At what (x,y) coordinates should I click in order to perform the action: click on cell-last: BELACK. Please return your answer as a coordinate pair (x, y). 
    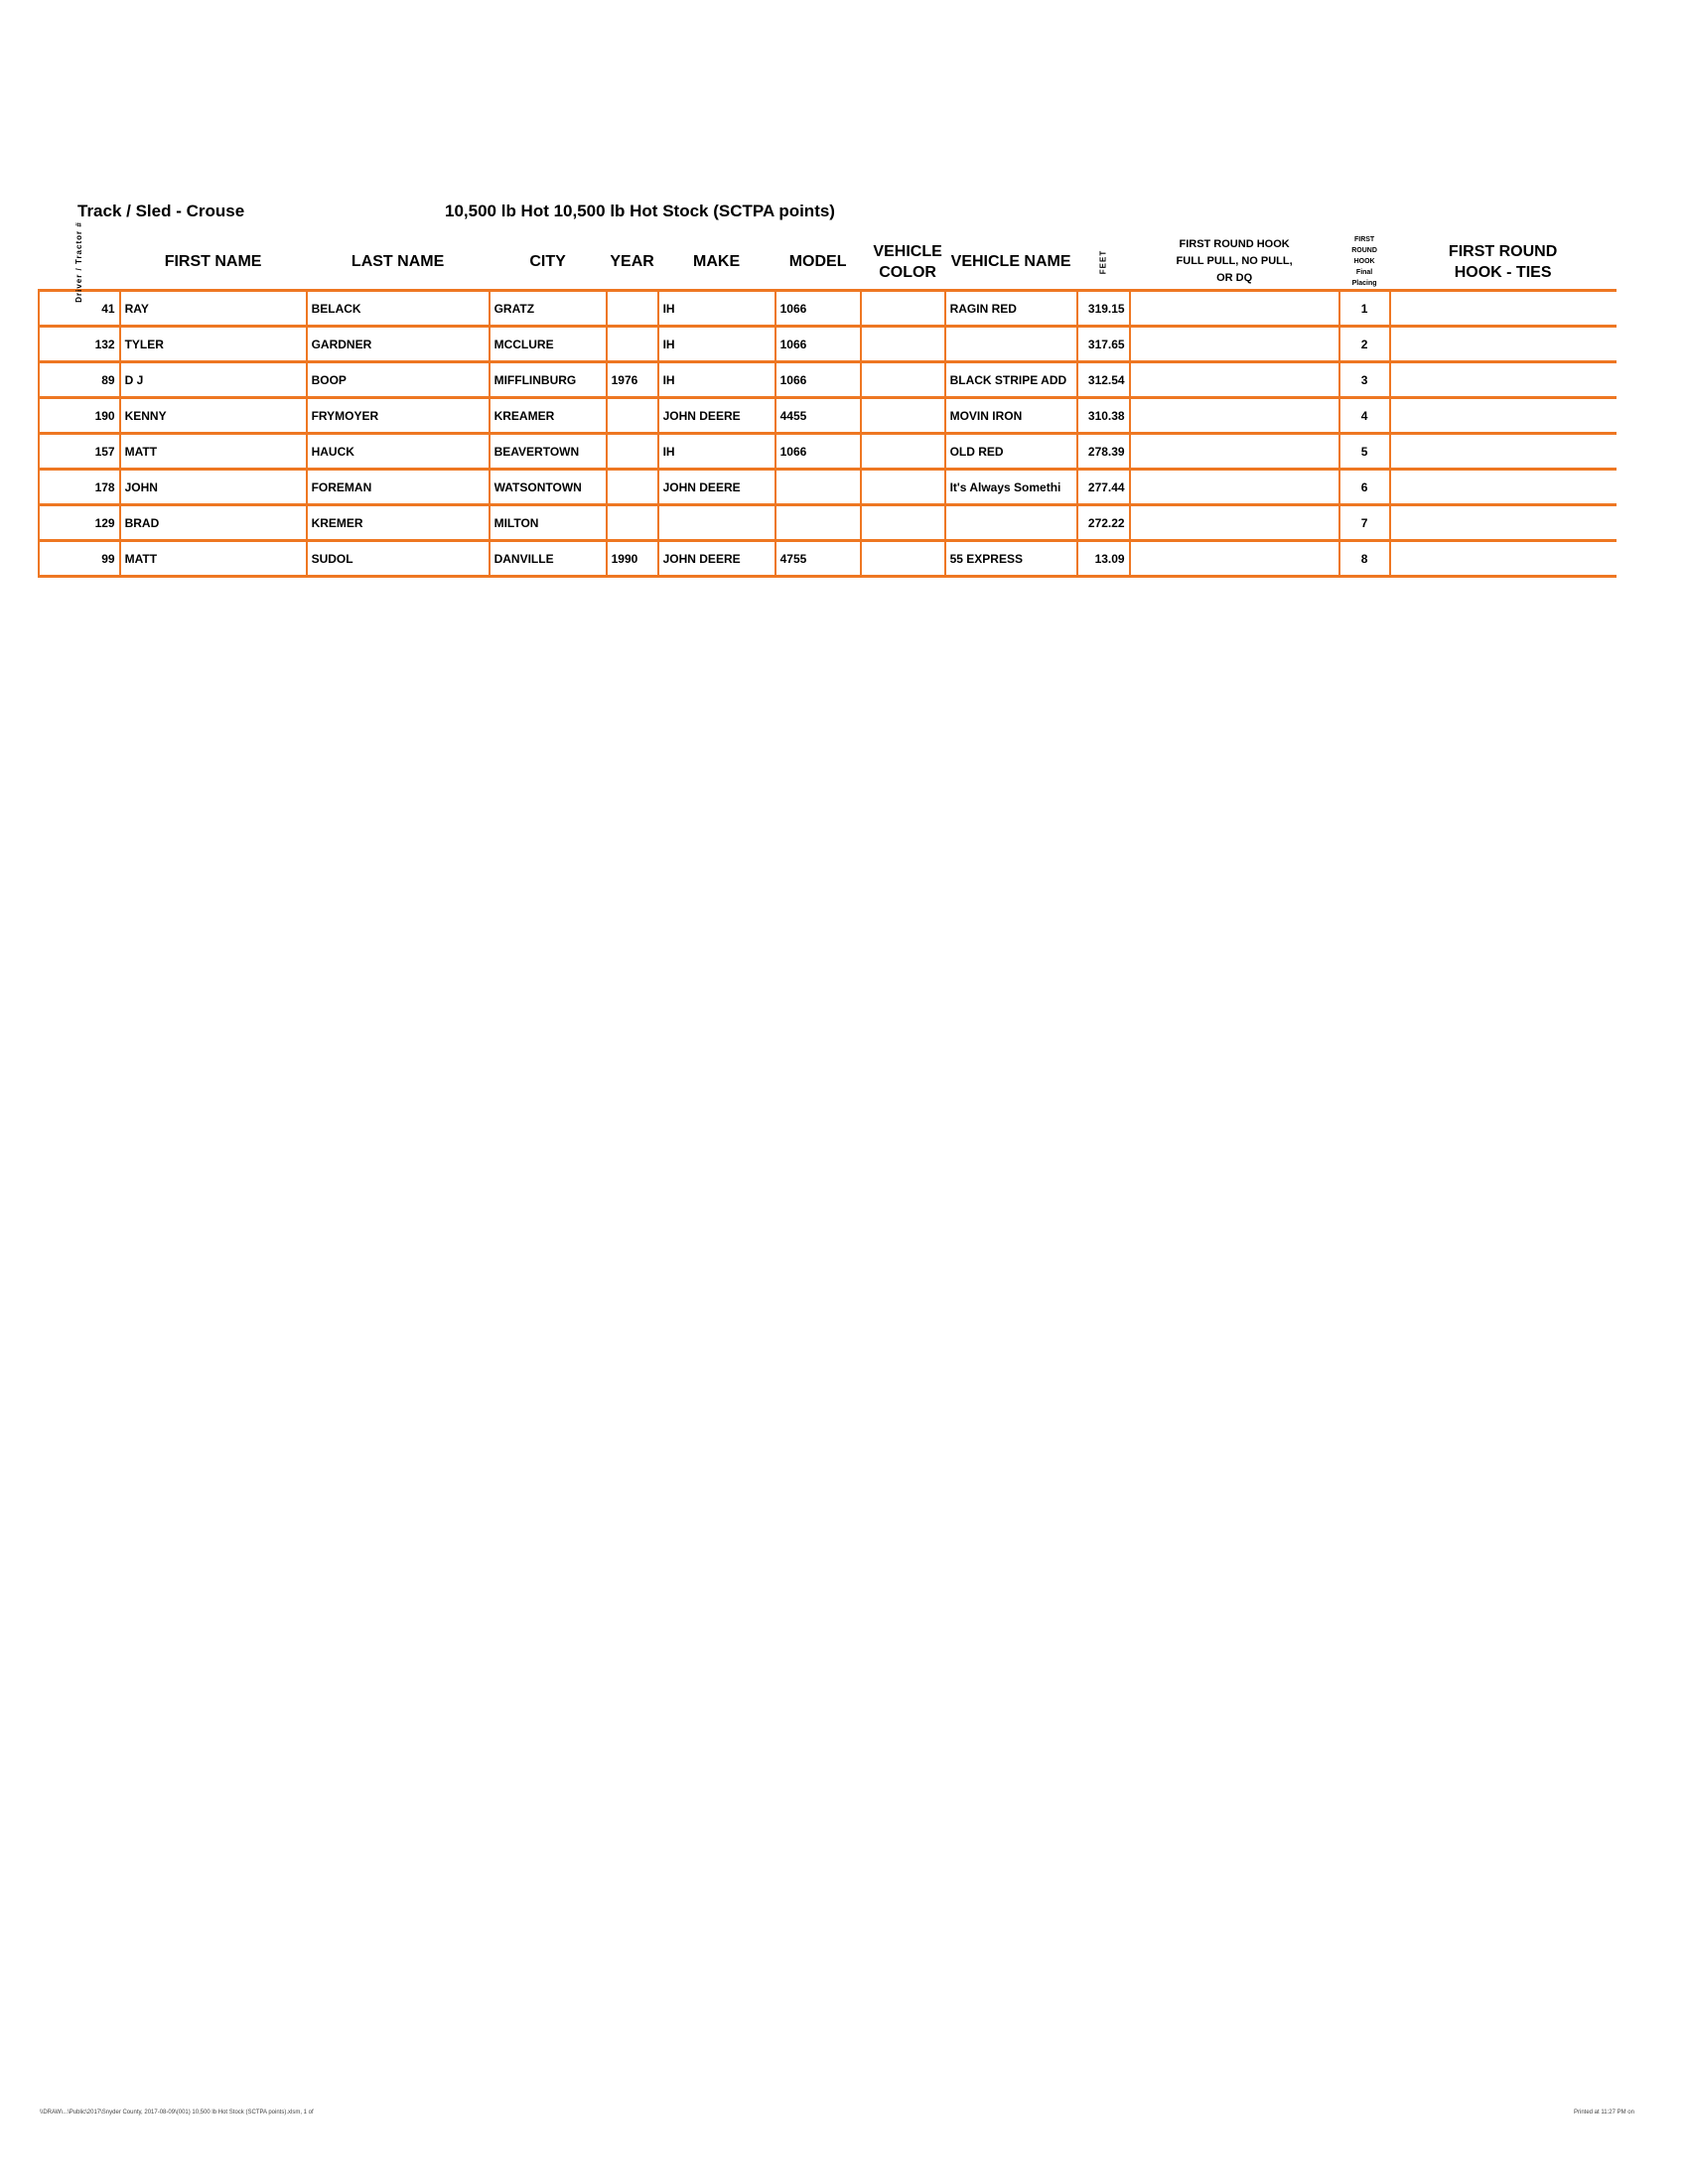
    Looking at the image, I should click on (397, 308).